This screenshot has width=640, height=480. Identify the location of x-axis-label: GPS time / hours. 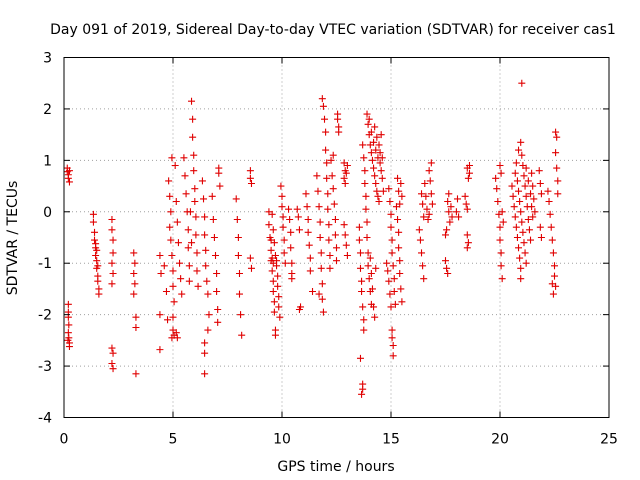
(335, 467).